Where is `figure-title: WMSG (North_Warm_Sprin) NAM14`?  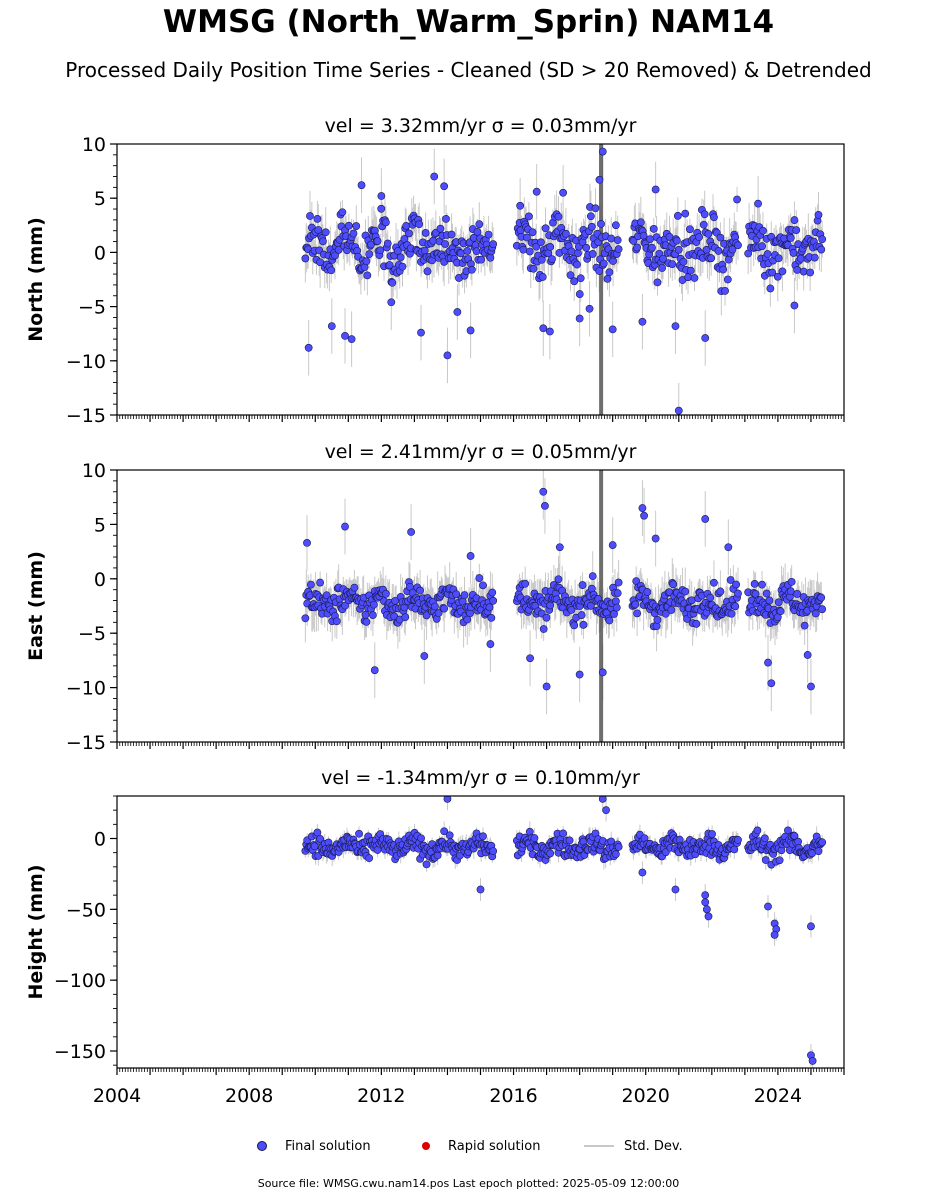 figure-title: WMSG (North_Warm_Sprin) NAM14 is located at coordinates (468, 22).